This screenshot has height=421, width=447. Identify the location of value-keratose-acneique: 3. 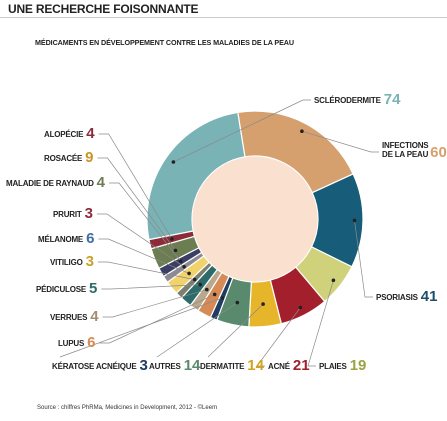
(143, 365).